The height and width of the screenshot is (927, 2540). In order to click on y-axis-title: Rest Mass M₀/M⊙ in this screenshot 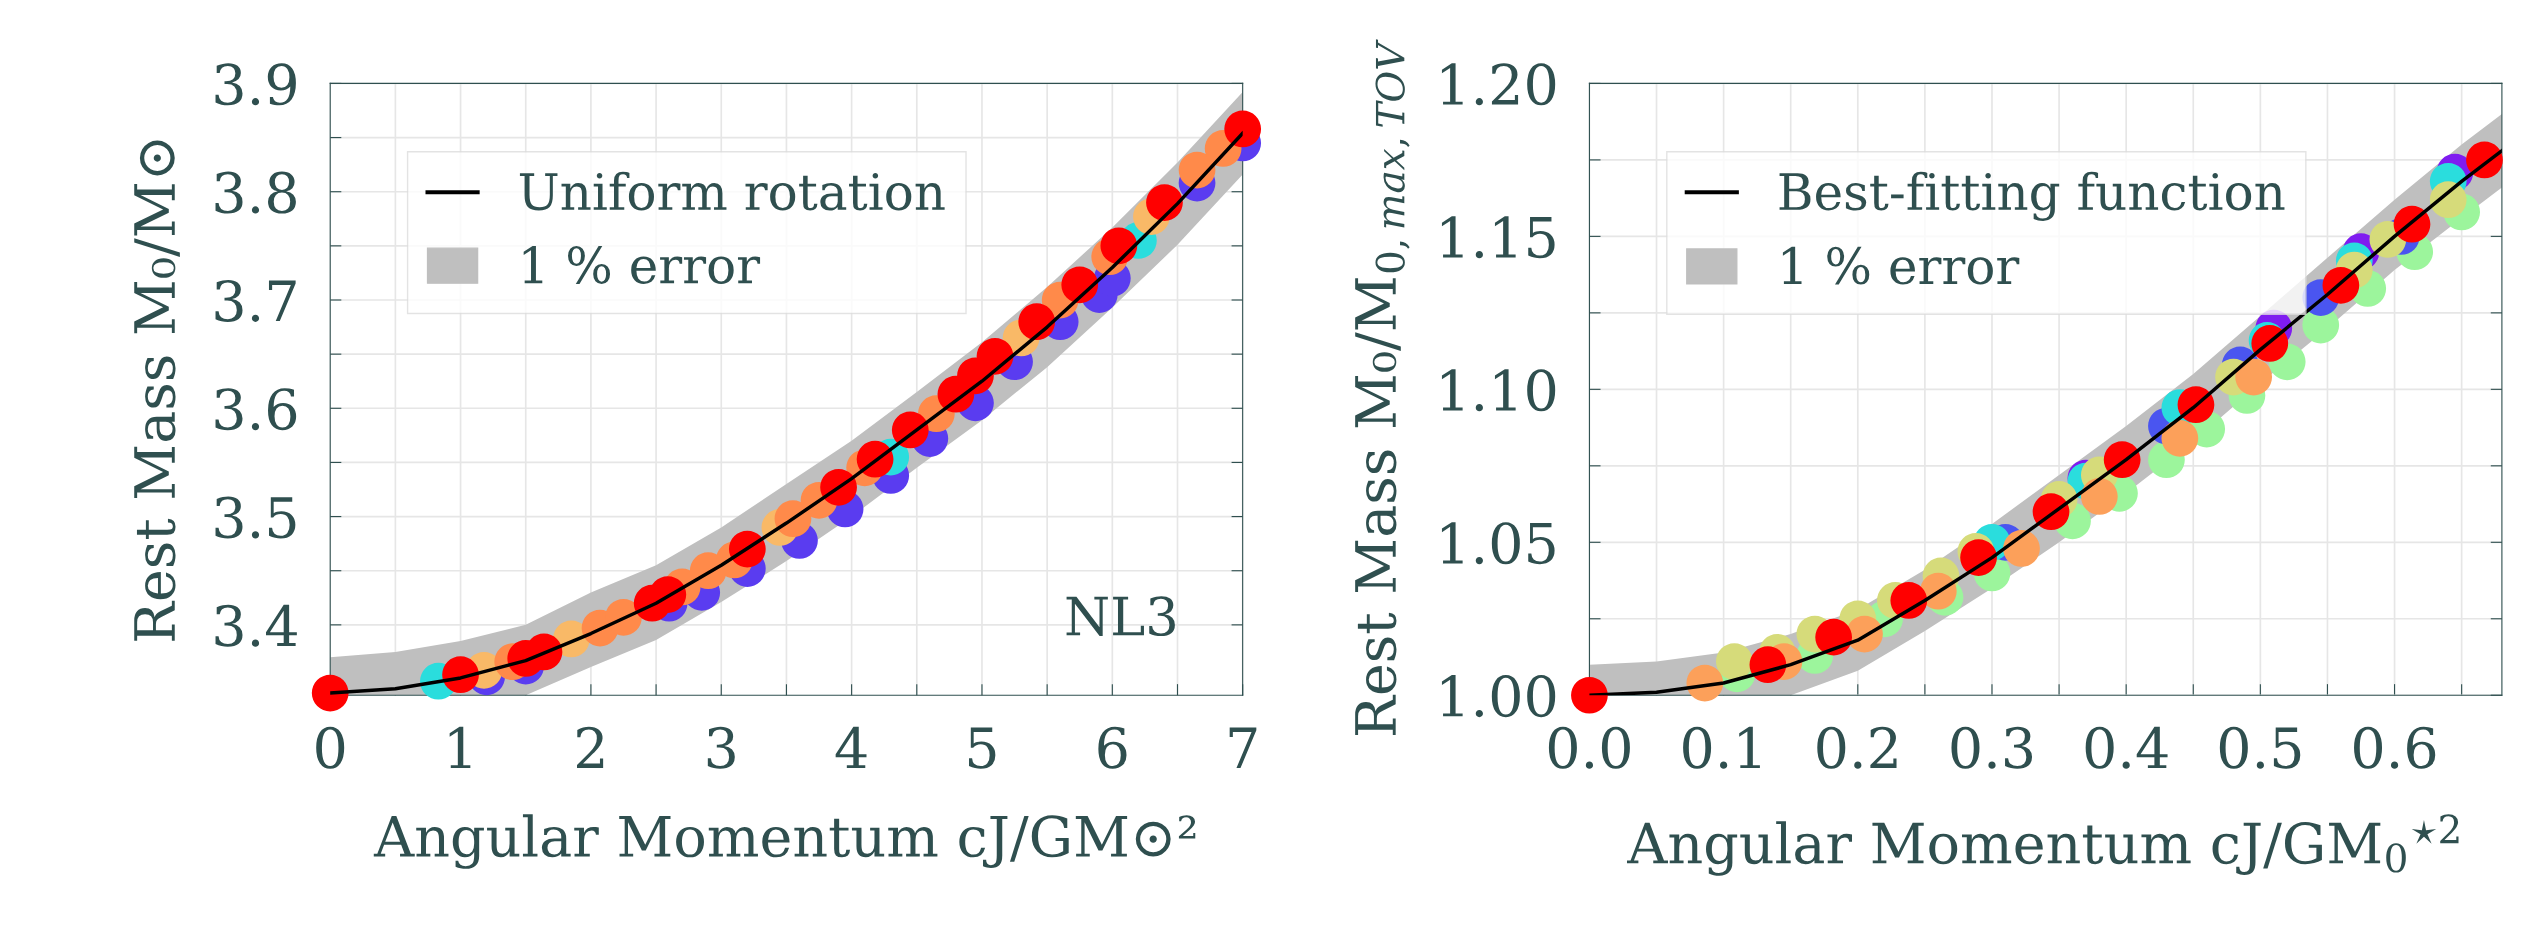, I will do `click(157, 390)`.